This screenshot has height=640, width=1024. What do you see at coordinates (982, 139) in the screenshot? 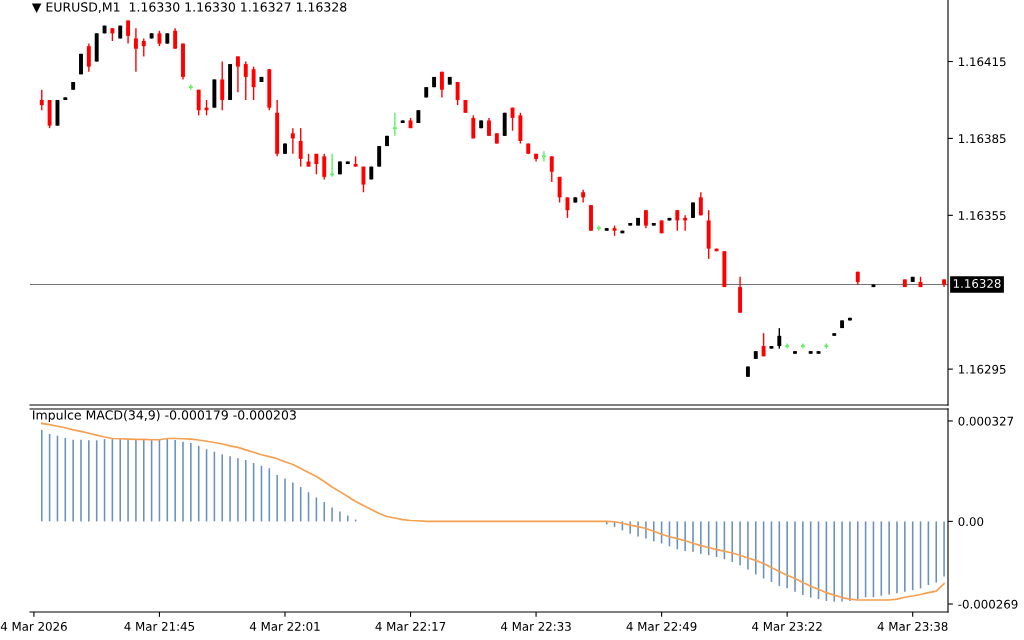
I see `y-tick-label: 1.16385` at bounding box center [982, 139].